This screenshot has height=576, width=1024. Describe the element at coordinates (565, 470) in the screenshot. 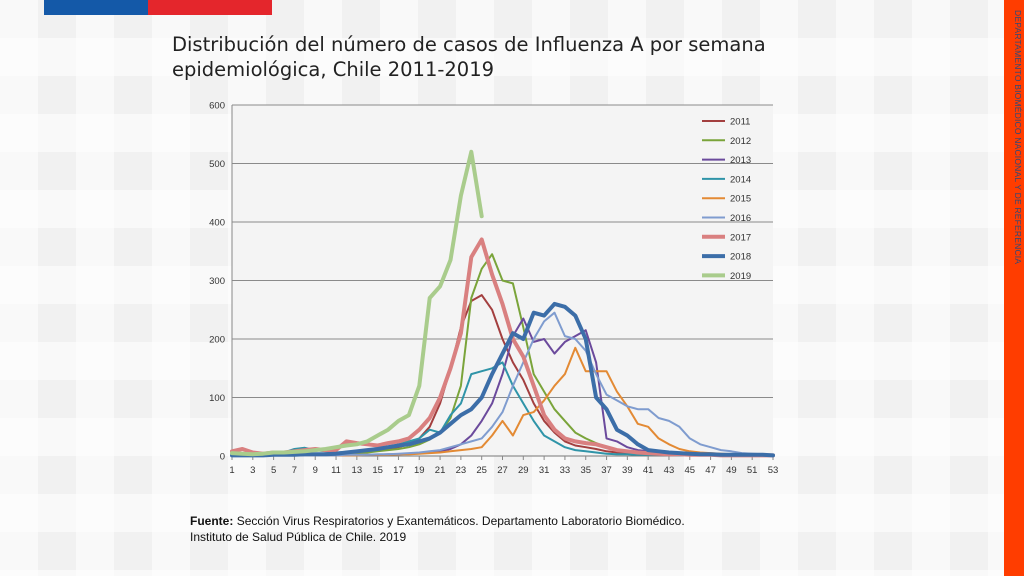

I see `x-tick-label: 33` at that location.